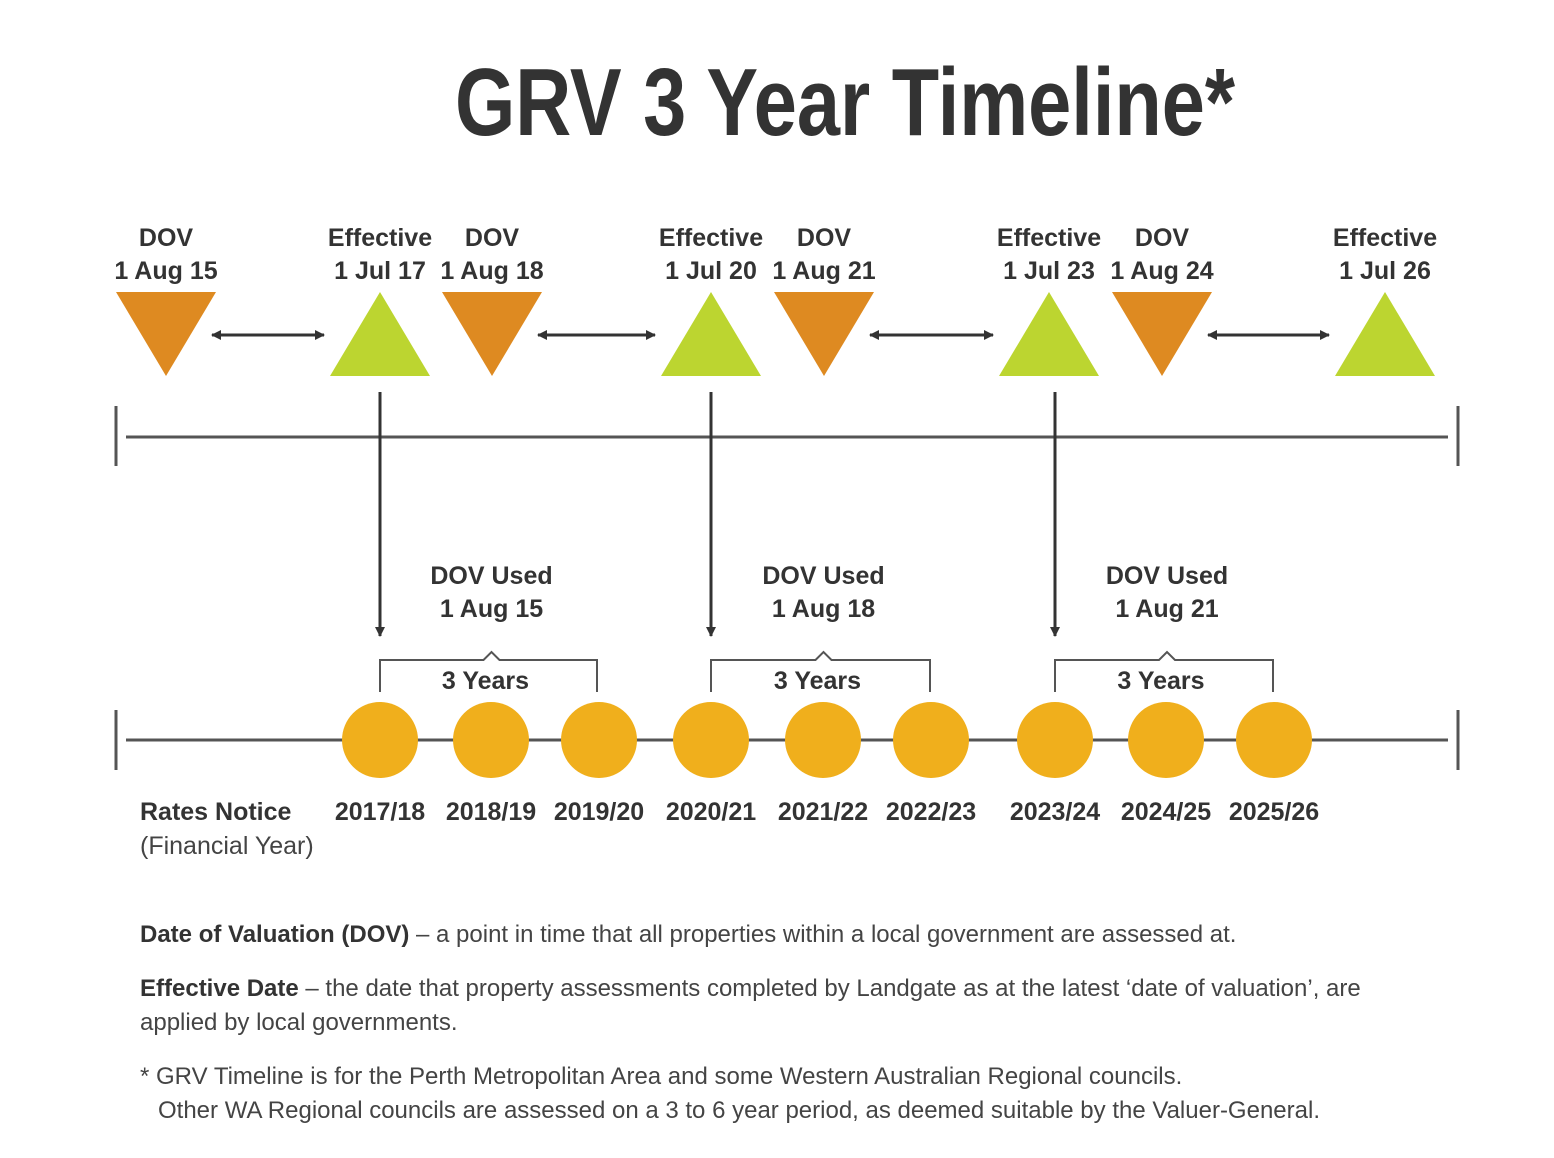  Describe the element at coordinates (216, 812) in the screenshot. I see `rates-notice-label: Rates Notice` at that location.